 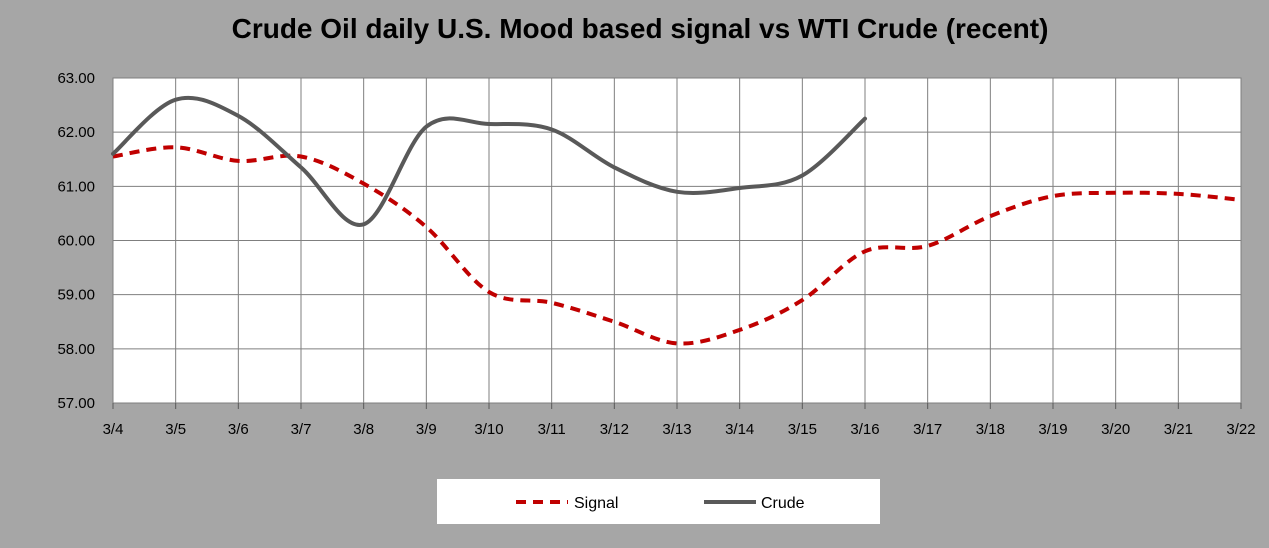 I want to click on legend-label-signal: Signal, so click(x=596, y=503).